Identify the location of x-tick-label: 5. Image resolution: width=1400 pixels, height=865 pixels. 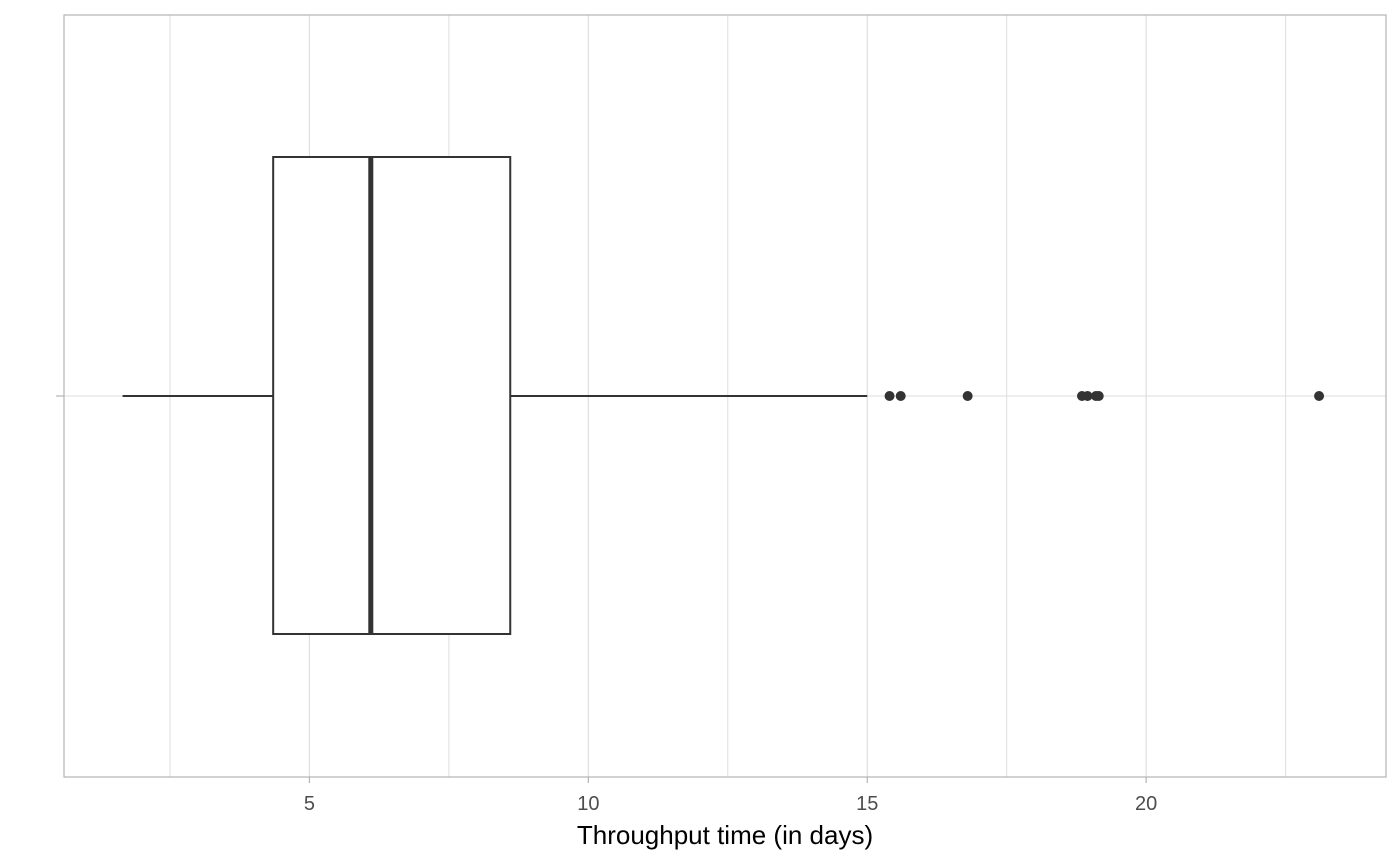
(309, 804).